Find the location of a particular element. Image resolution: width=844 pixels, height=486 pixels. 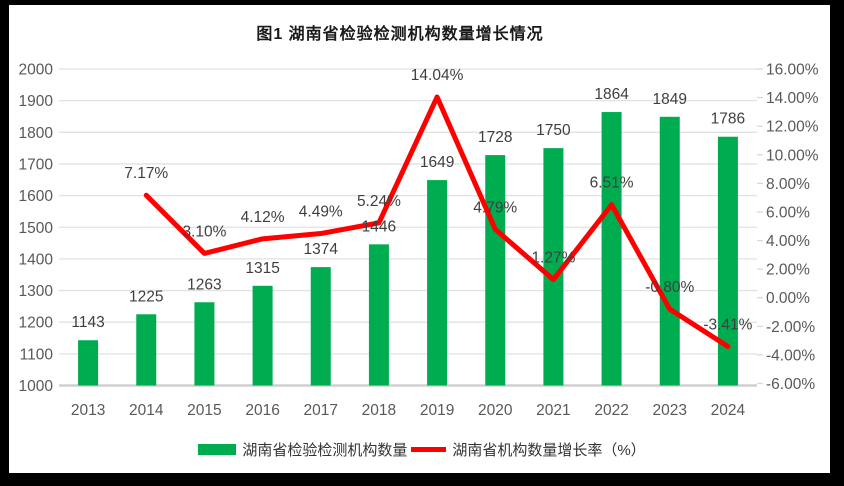

left-axis-tick-label: 1500 is located at coordinates (36, 228).